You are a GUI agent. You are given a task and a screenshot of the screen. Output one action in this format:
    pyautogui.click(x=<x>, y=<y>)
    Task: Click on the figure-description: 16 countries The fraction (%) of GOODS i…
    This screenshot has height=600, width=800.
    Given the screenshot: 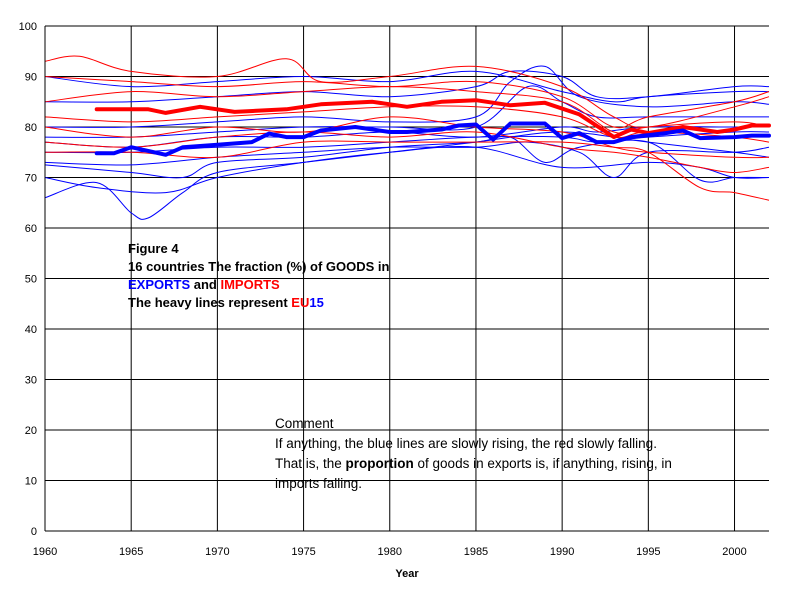 What is the action you would take?
    pyautogui.click(x=259, y=266)
    